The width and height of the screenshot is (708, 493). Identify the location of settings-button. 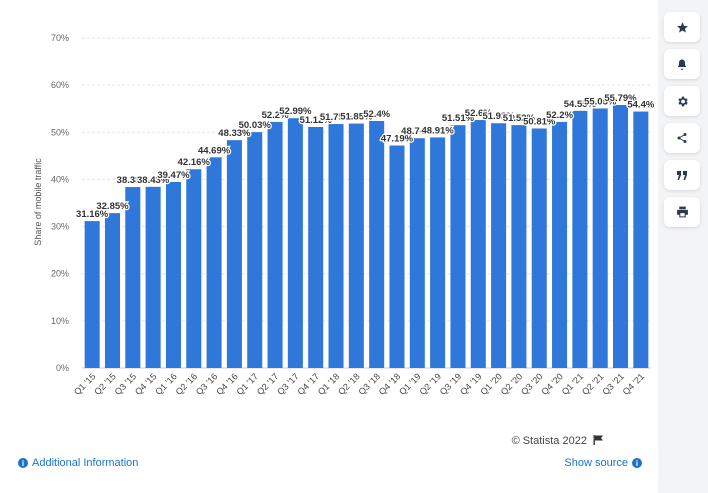
(682, 101).